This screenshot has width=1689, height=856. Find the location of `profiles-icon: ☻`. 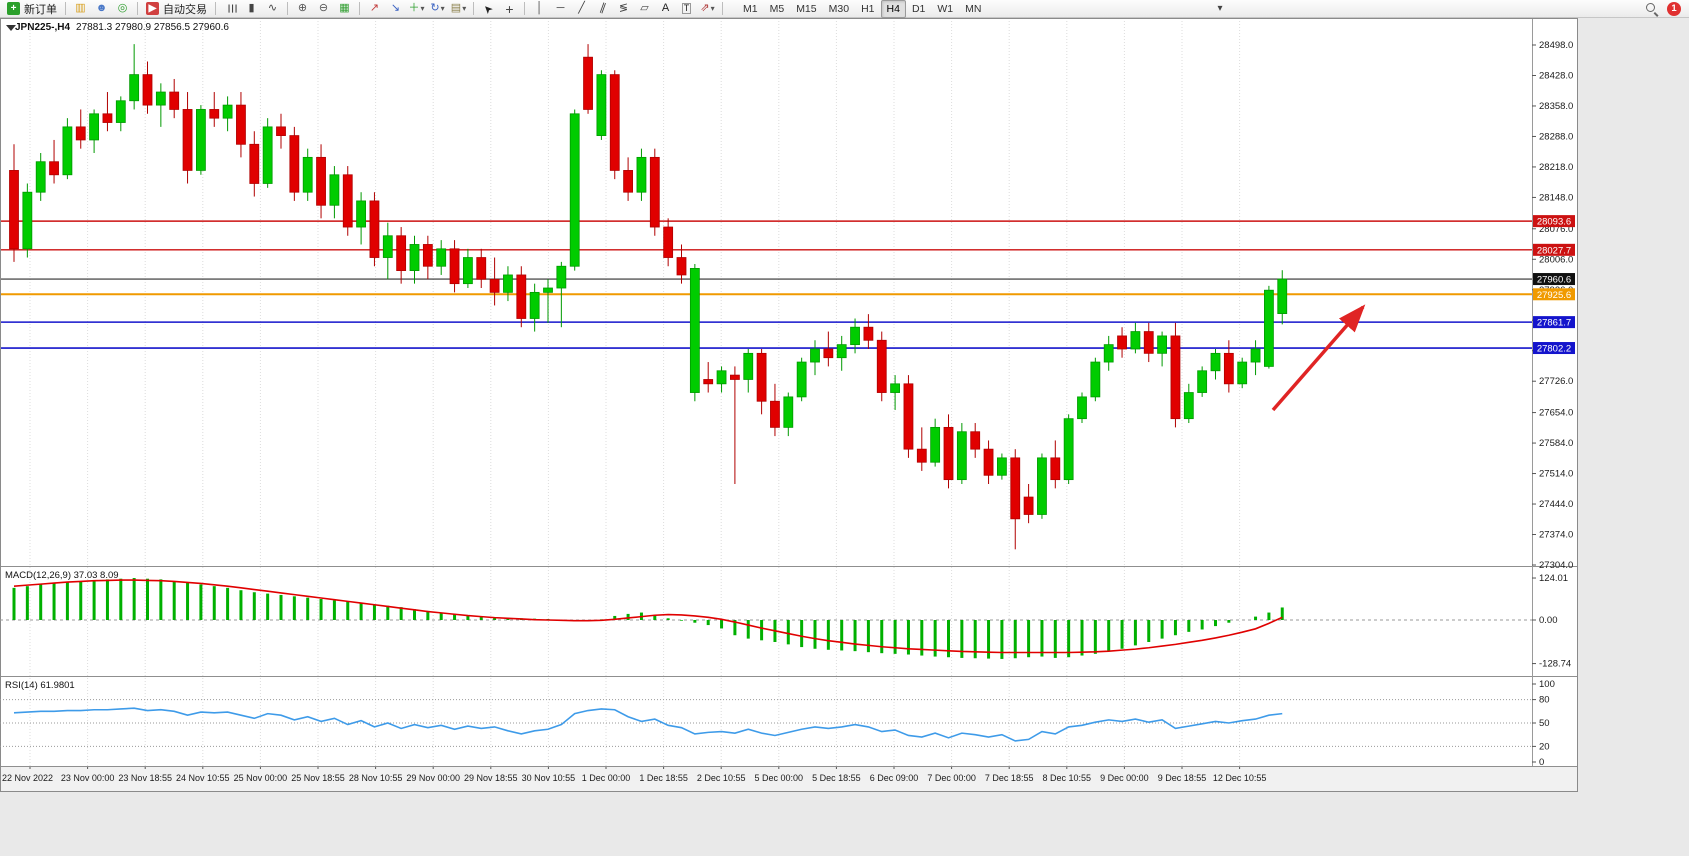

profiles-icon: ☻ is located at coordinates (101, 8).